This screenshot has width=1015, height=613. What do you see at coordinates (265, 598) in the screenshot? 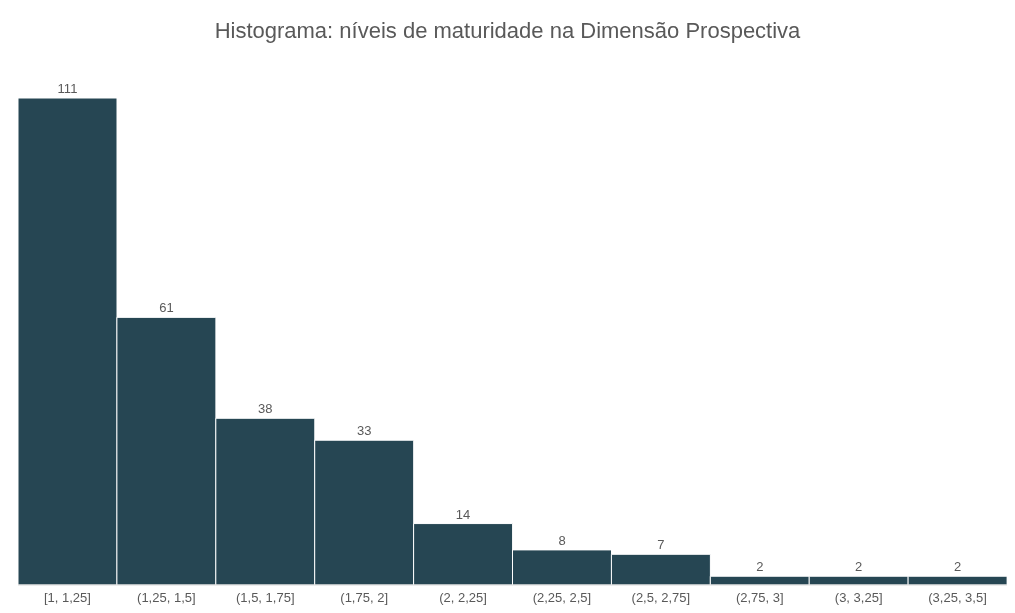
I see `x-tick-label: (1,5, 1,75]` at bounding box center [265, 598].